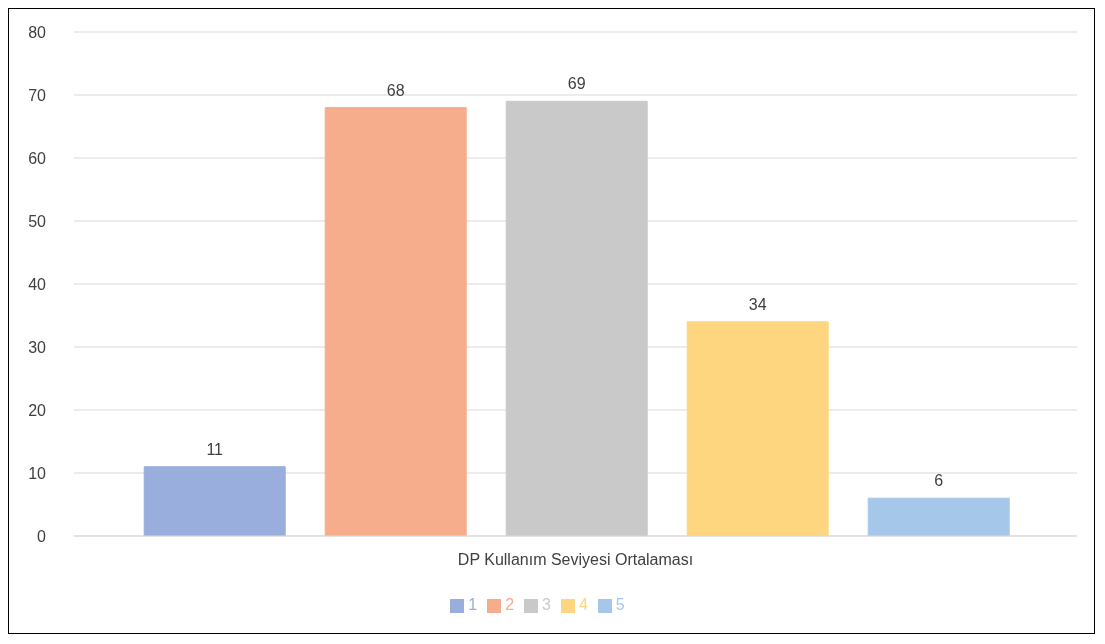  I want to click on data-label: 69, so click(576, 84).